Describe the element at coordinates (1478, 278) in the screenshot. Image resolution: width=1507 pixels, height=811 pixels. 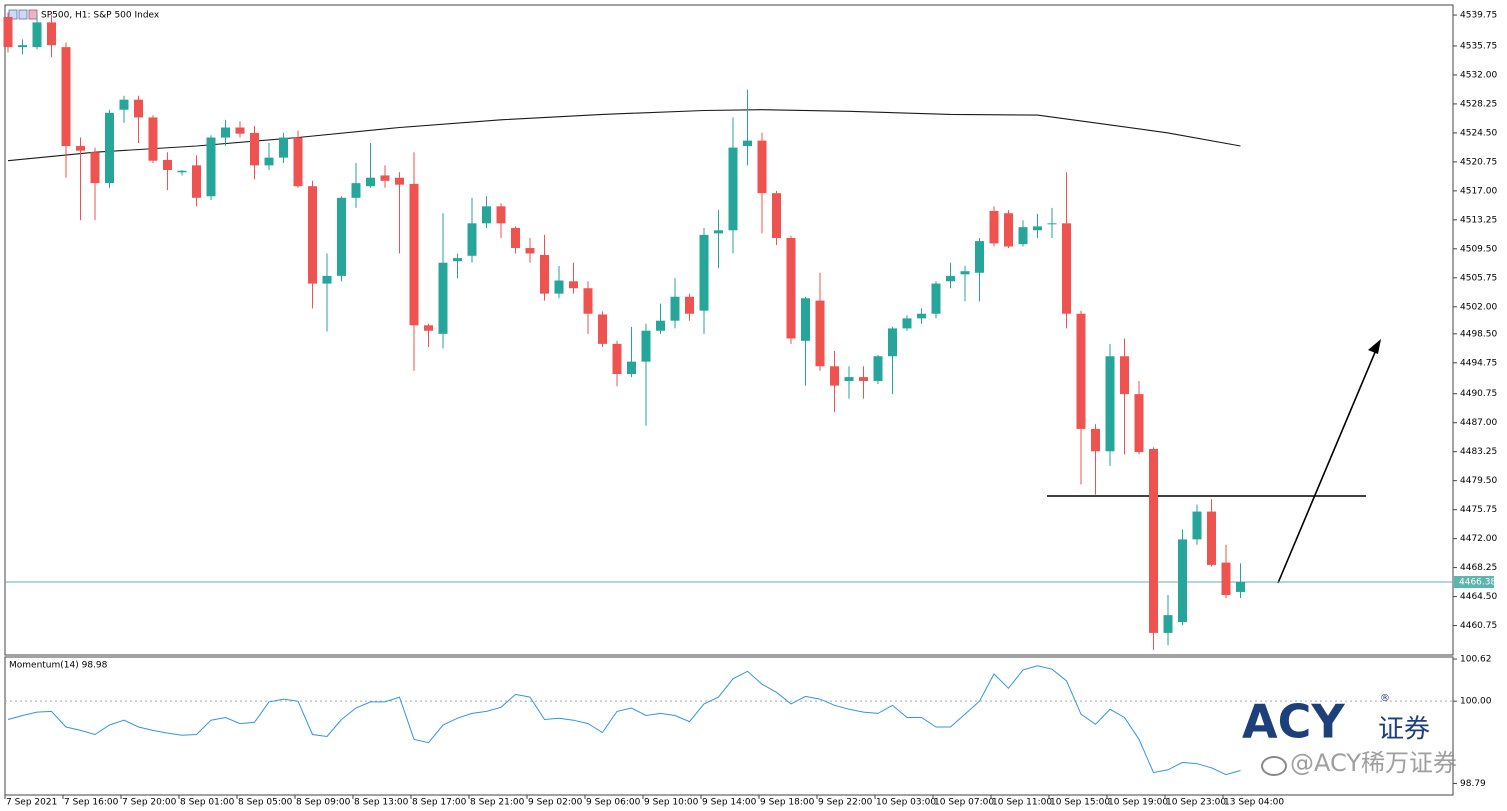
I see `y-tick-label: 4505.75` at that location.